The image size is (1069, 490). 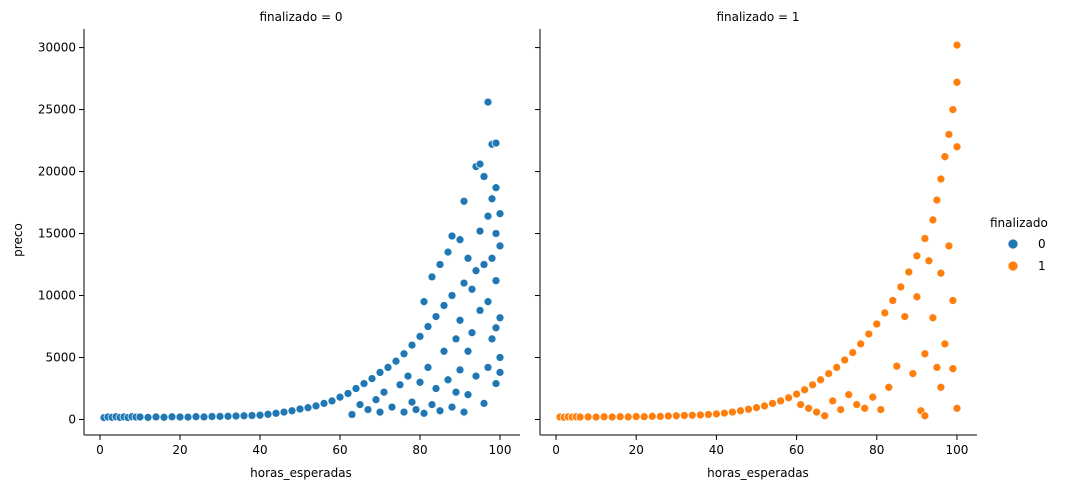 What do you see at coordinates (1026, 255) in the screenshot?
I see `legend-entries: 01` at bounding box center [1026, 255].